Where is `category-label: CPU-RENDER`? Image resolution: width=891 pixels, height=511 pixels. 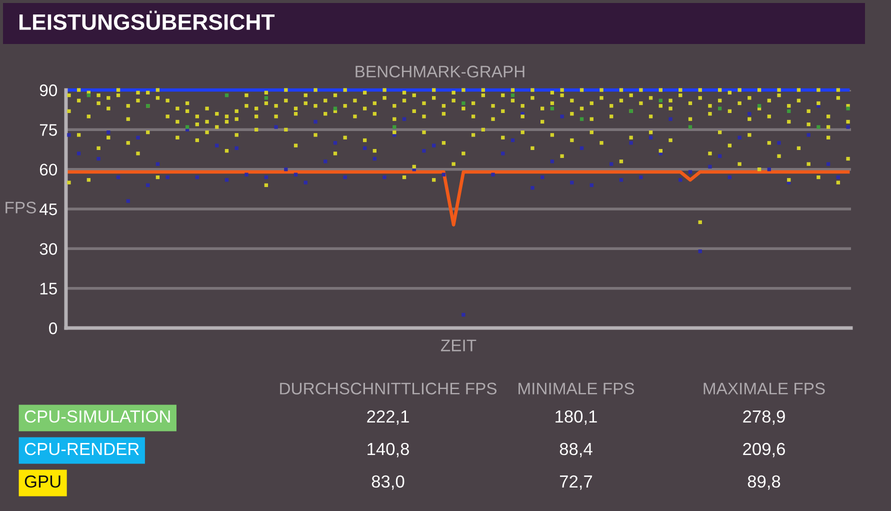 category-label: CPU-RENDER is located at coordinates (81, 449).